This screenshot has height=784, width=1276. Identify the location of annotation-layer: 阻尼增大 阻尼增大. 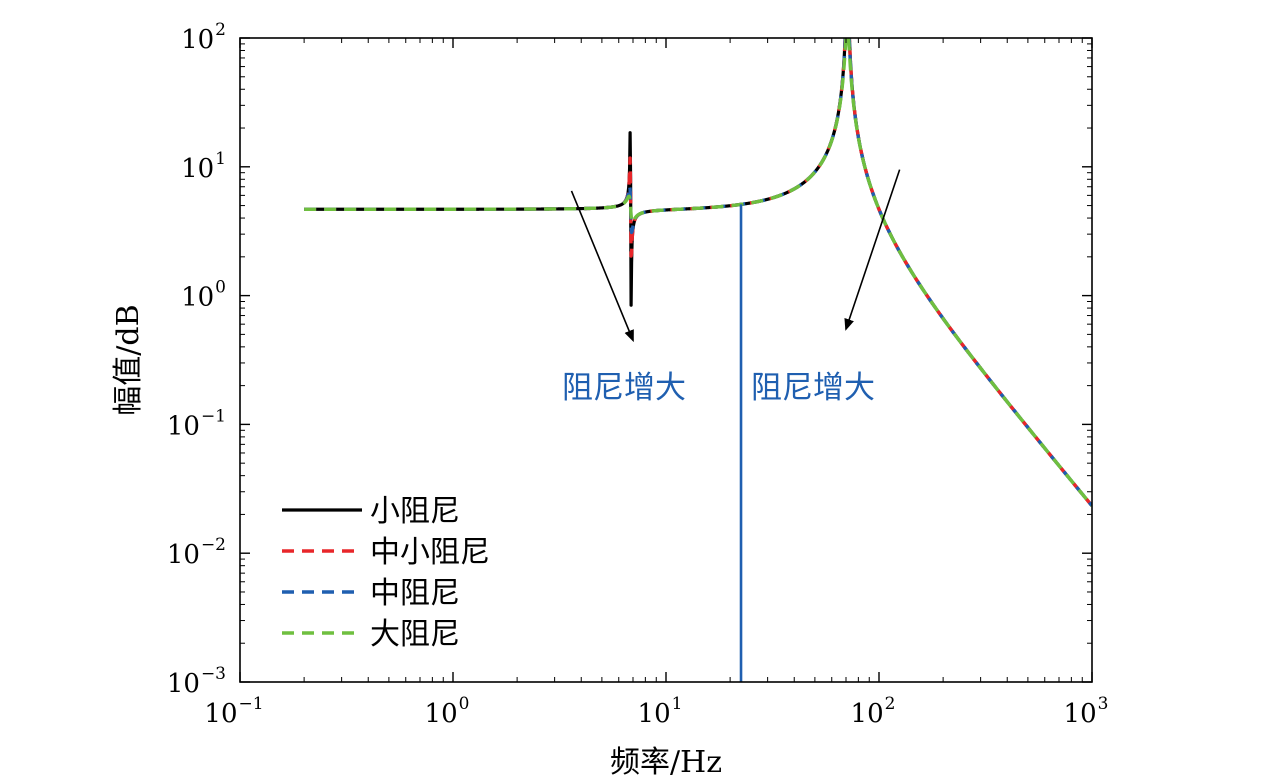
(718, 388).